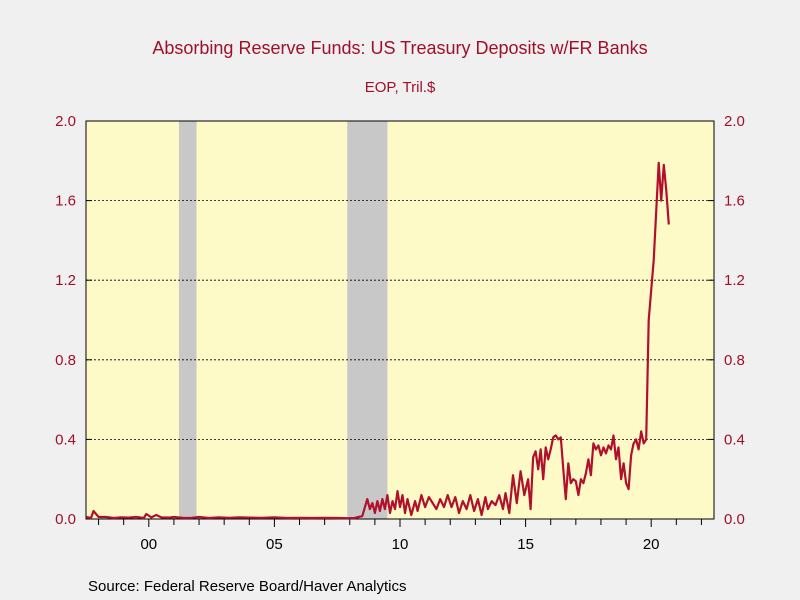  What do you see at coordinates (651, 544) in the screenshot?
I see `x-tick-label: 20` at bounding box center [651, 544].